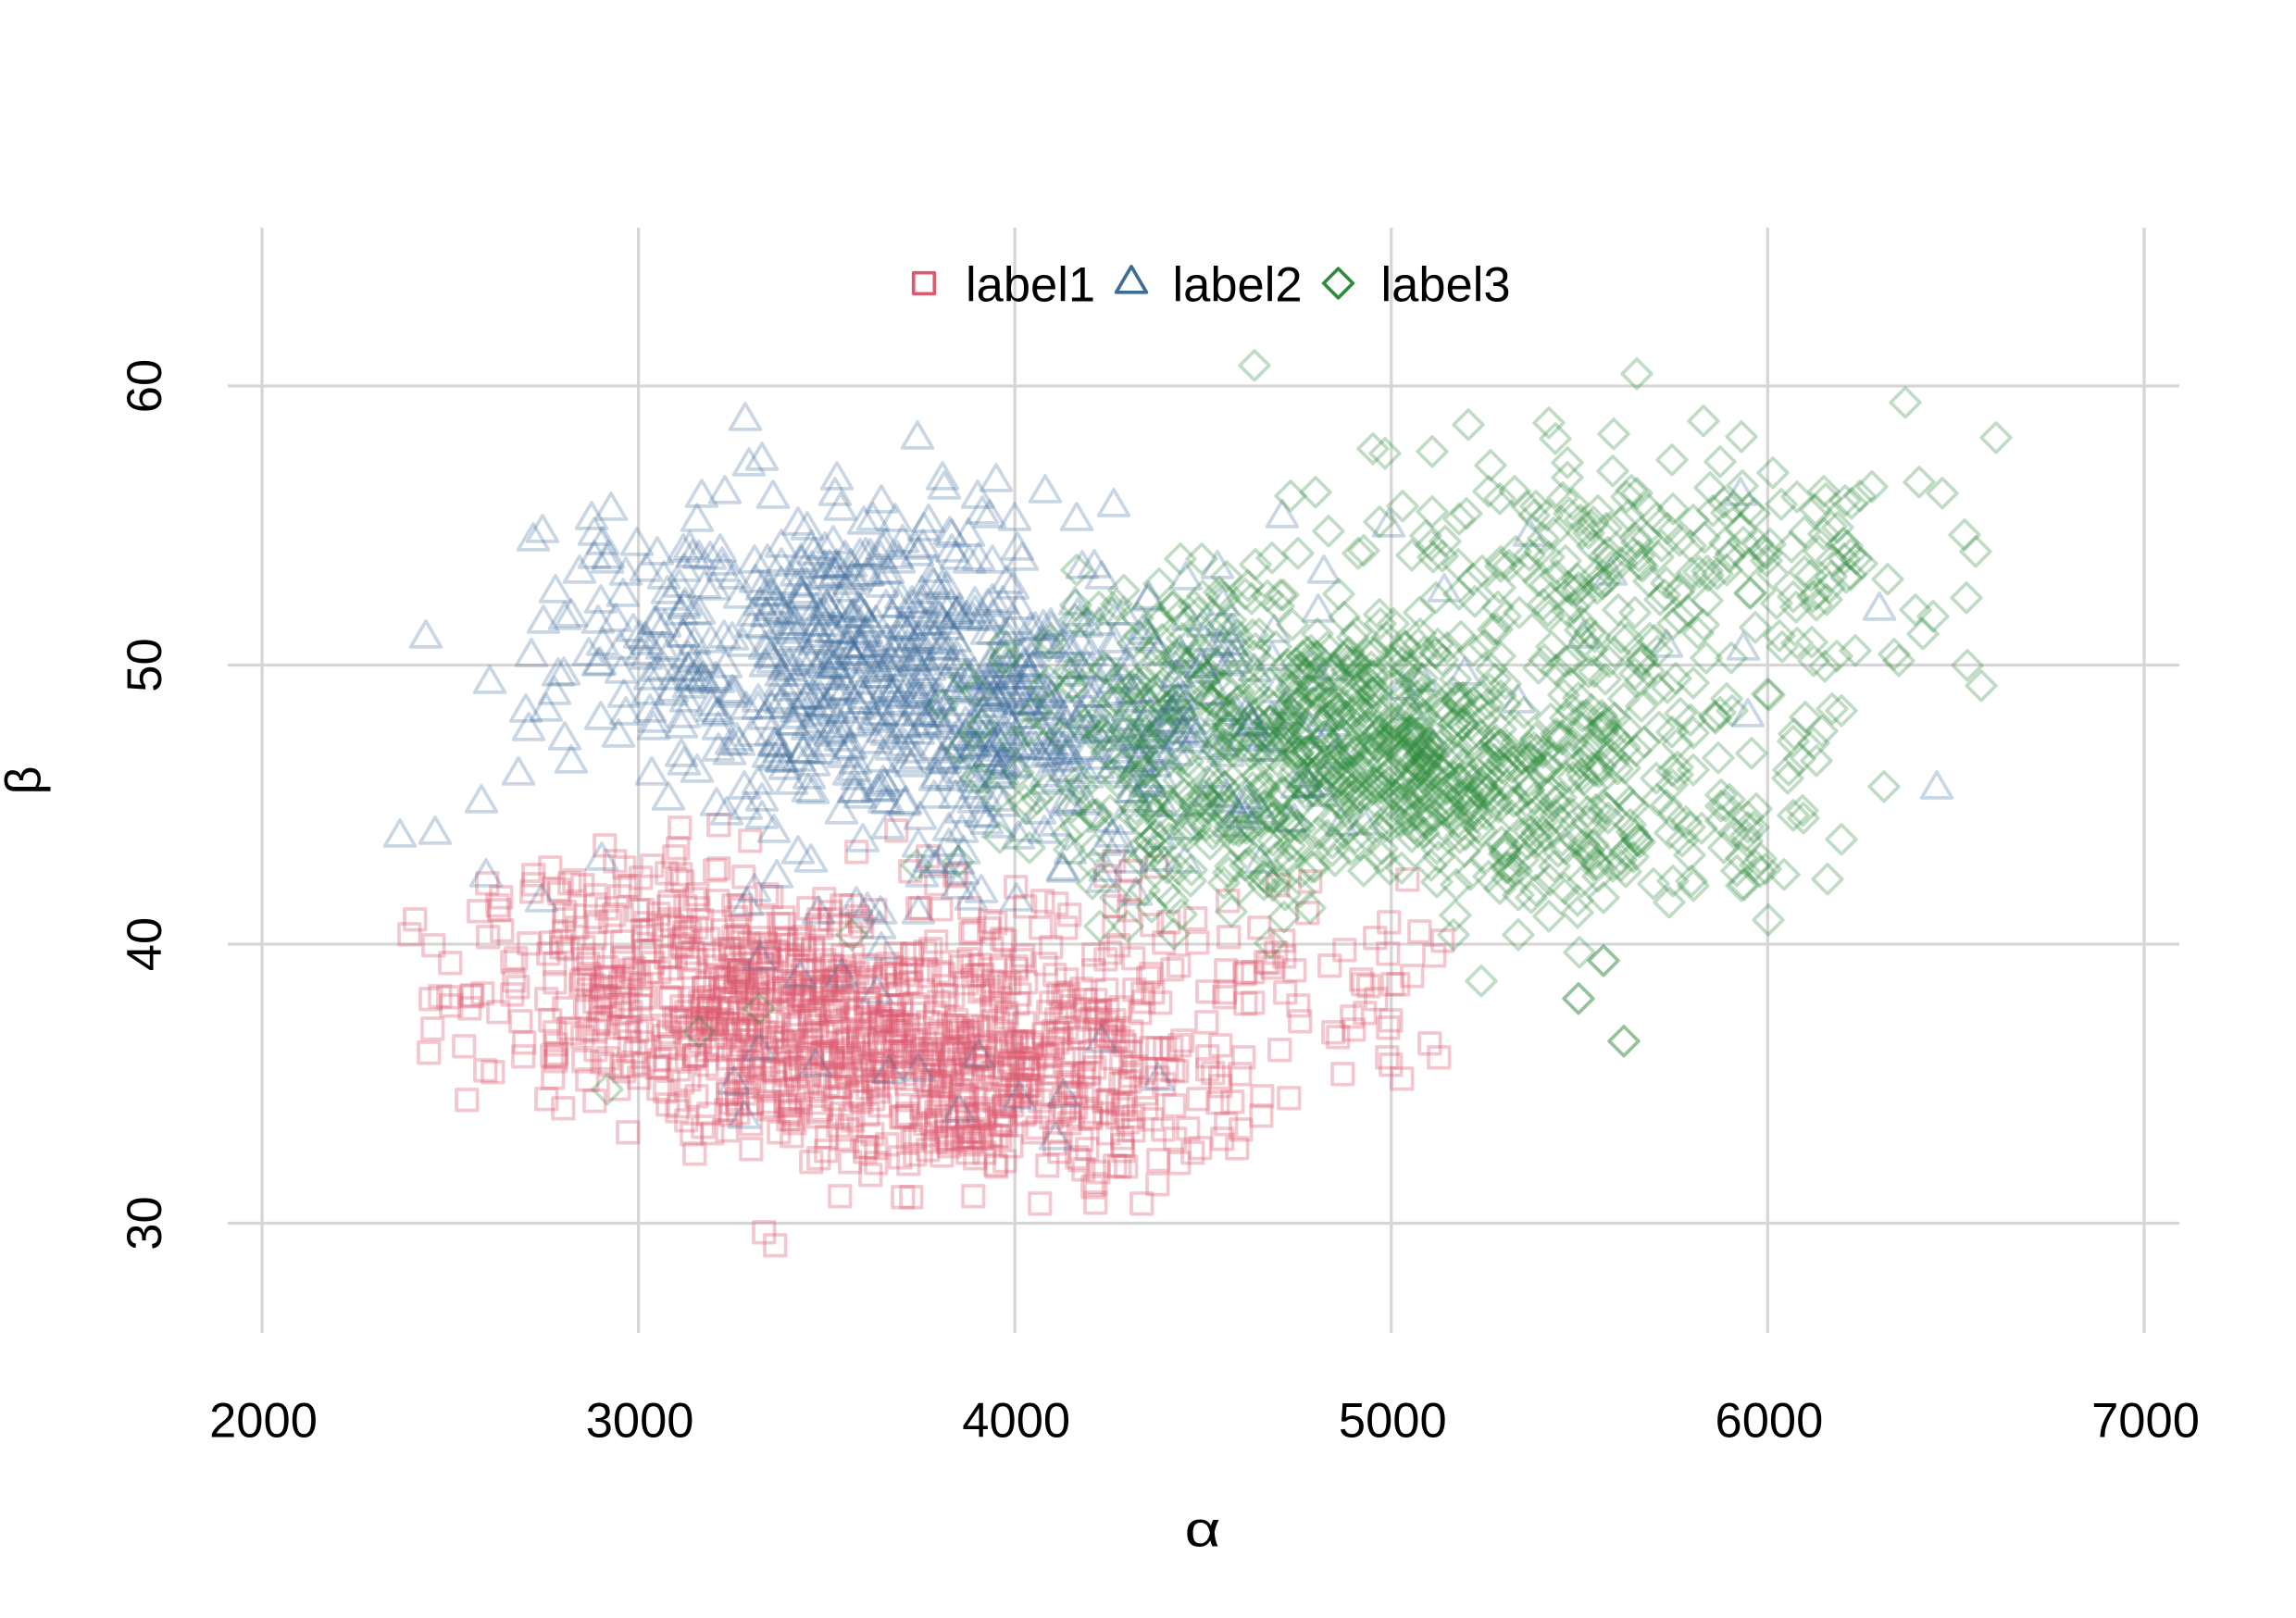  I want to click on svg-text: label2, so click(1238, 285).